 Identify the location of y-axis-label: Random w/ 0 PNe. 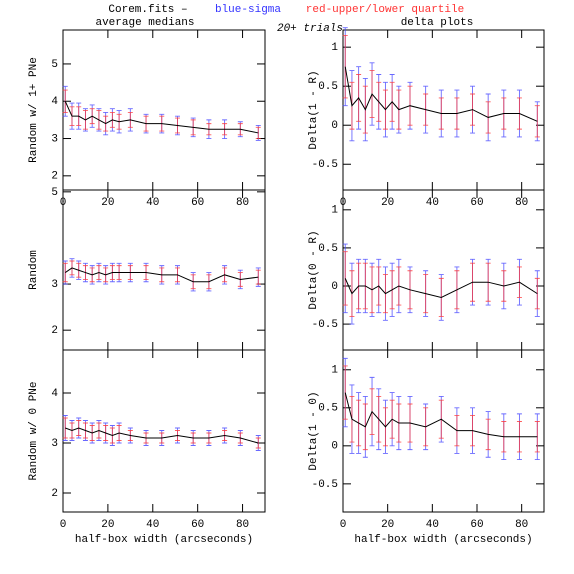
(34, 430).